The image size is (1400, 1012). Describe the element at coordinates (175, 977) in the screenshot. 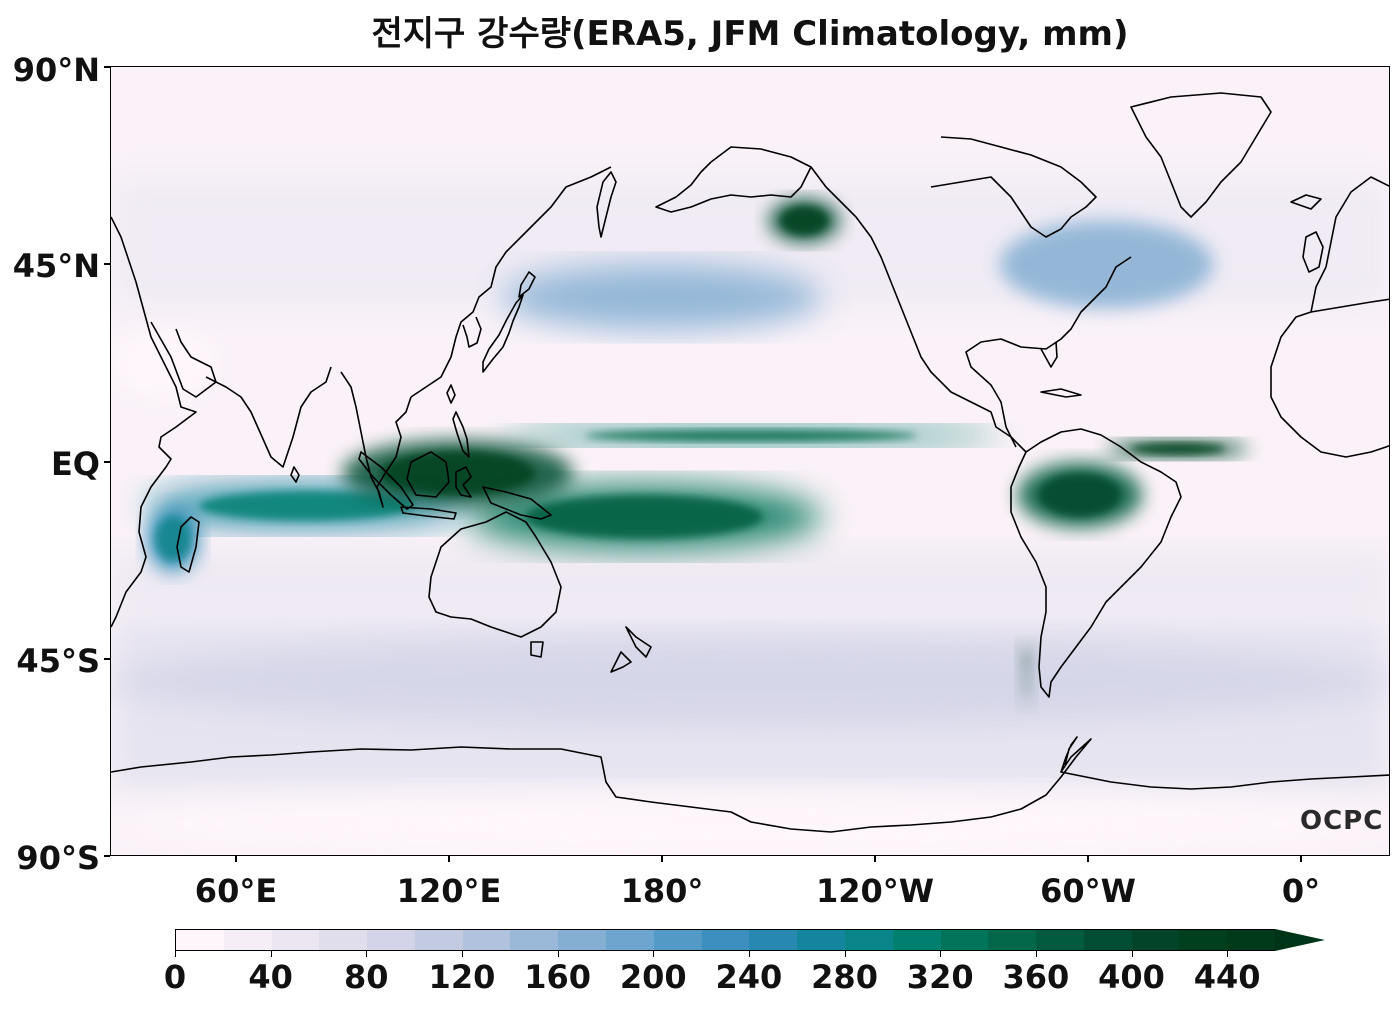

I see `colorbar-tick-label: 0` at that location.